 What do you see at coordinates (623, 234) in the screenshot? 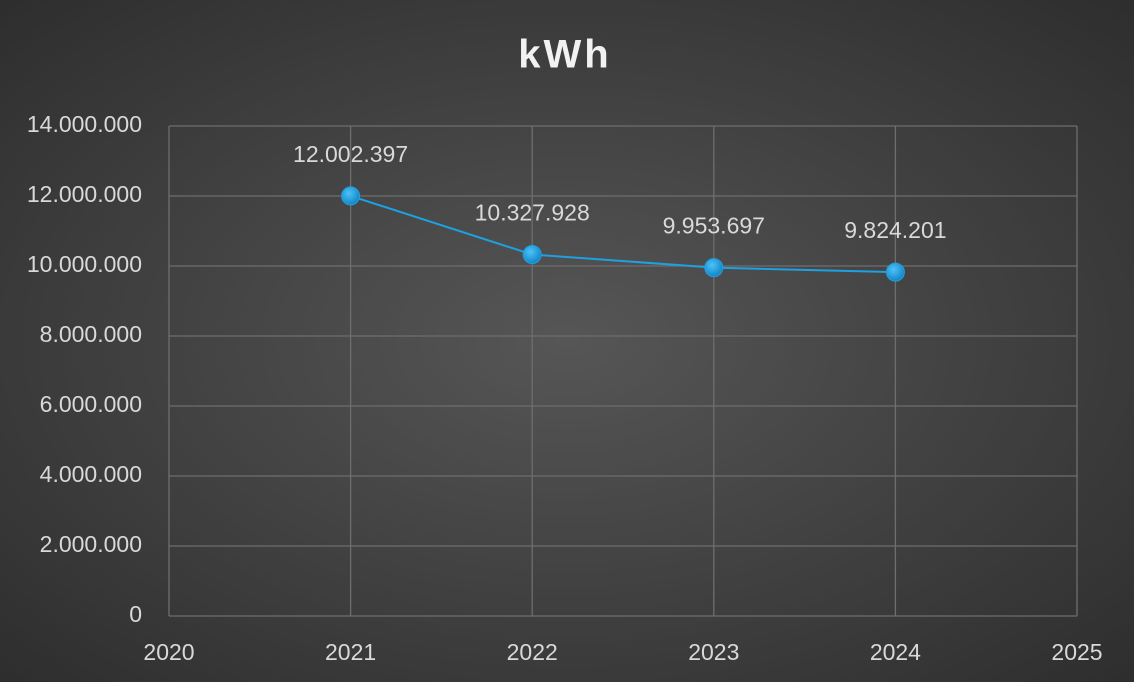
I see `line` at bounding box center [623, 234].